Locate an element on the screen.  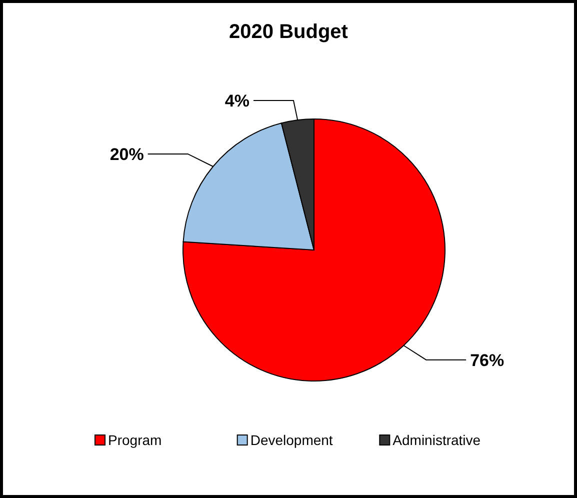
data-label: 76% is located at coordinates (487, 360).